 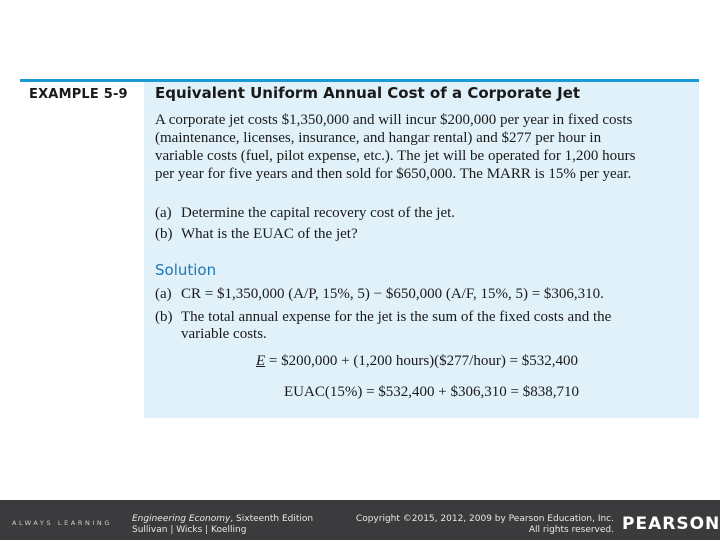 I want to click on footer-brand: ALWAYS LEARNING, so click(x=62, y=523).